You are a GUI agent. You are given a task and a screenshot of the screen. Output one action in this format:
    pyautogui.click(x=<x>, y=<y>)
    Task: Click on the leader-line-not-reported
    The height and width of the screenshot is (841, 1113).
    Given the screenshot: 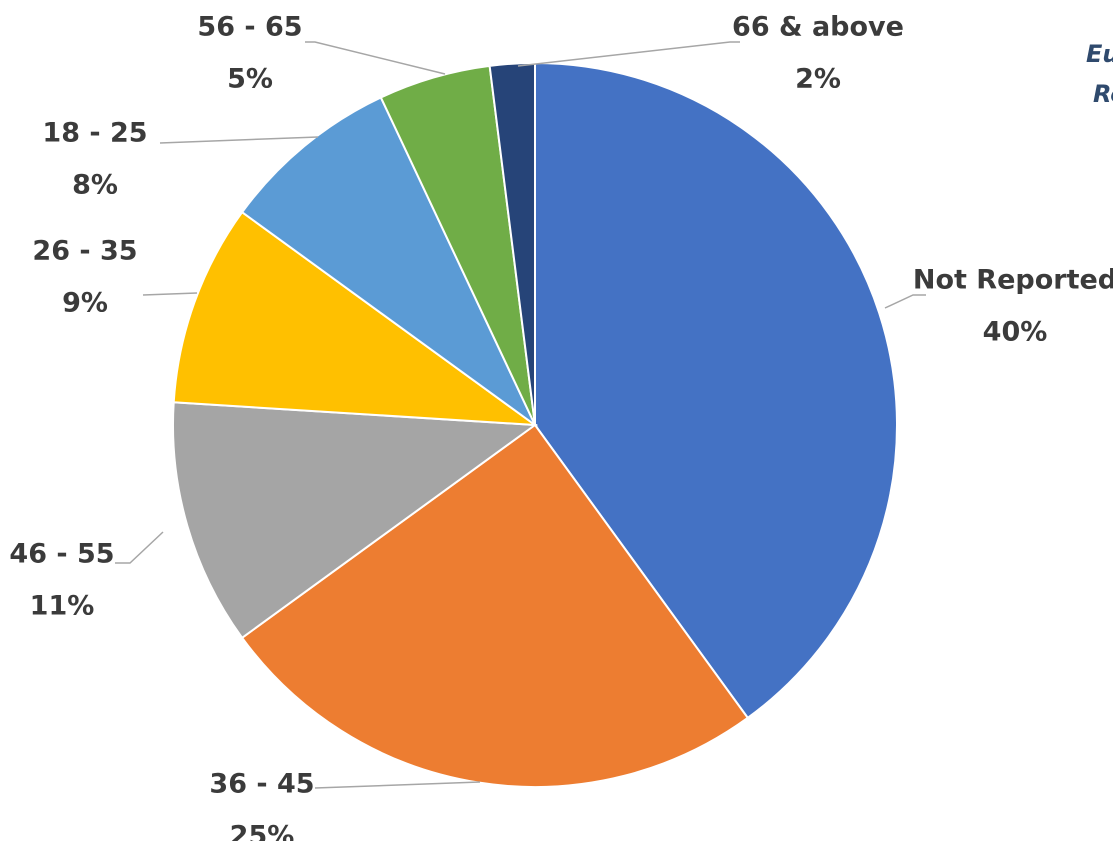 What is the action you would take?
    pyautogui.click(x=905, y=301)
    